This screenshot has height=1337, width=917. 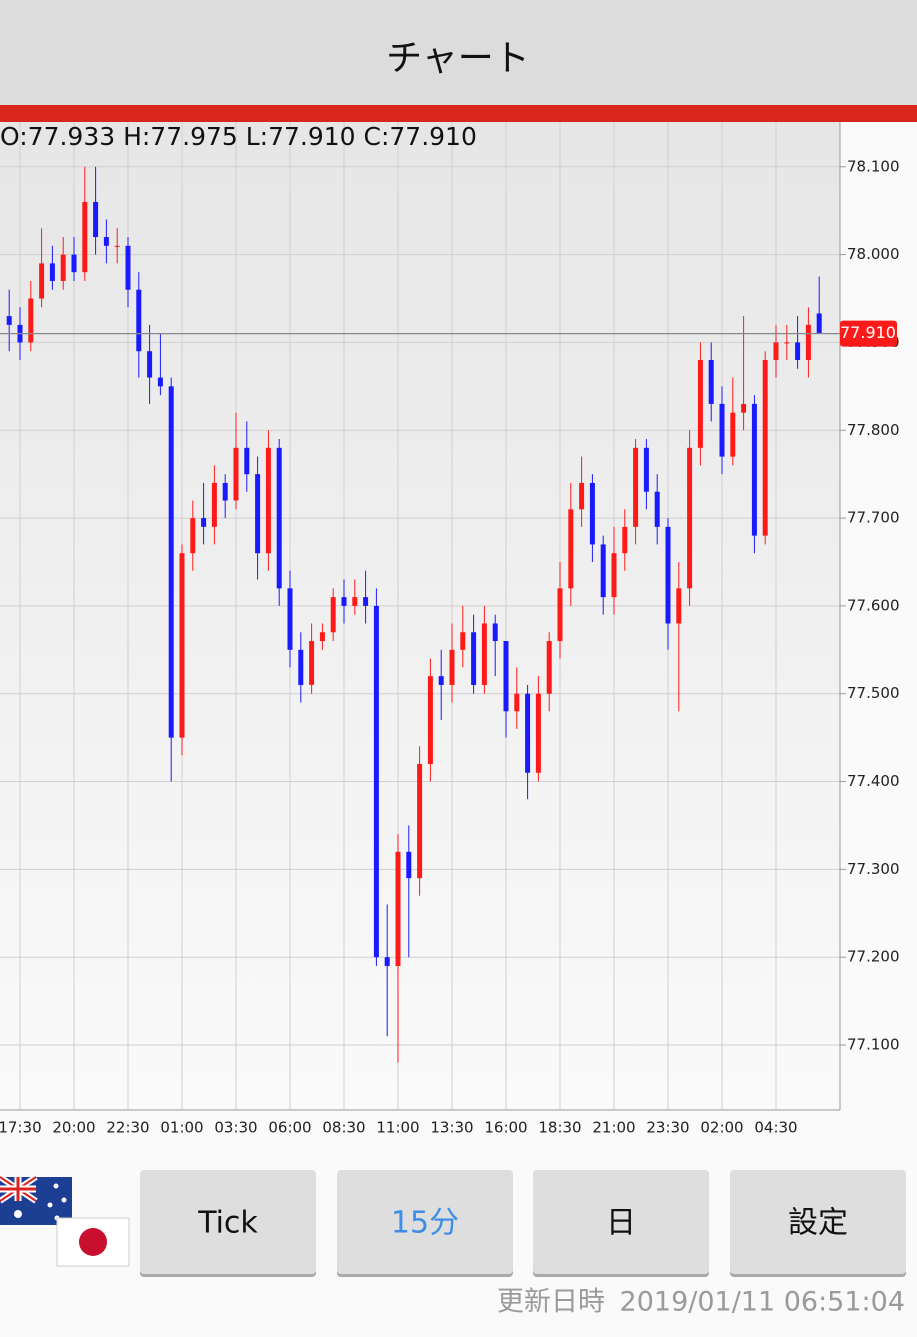 I want to click on axis-area, so click(x=878, y=616).